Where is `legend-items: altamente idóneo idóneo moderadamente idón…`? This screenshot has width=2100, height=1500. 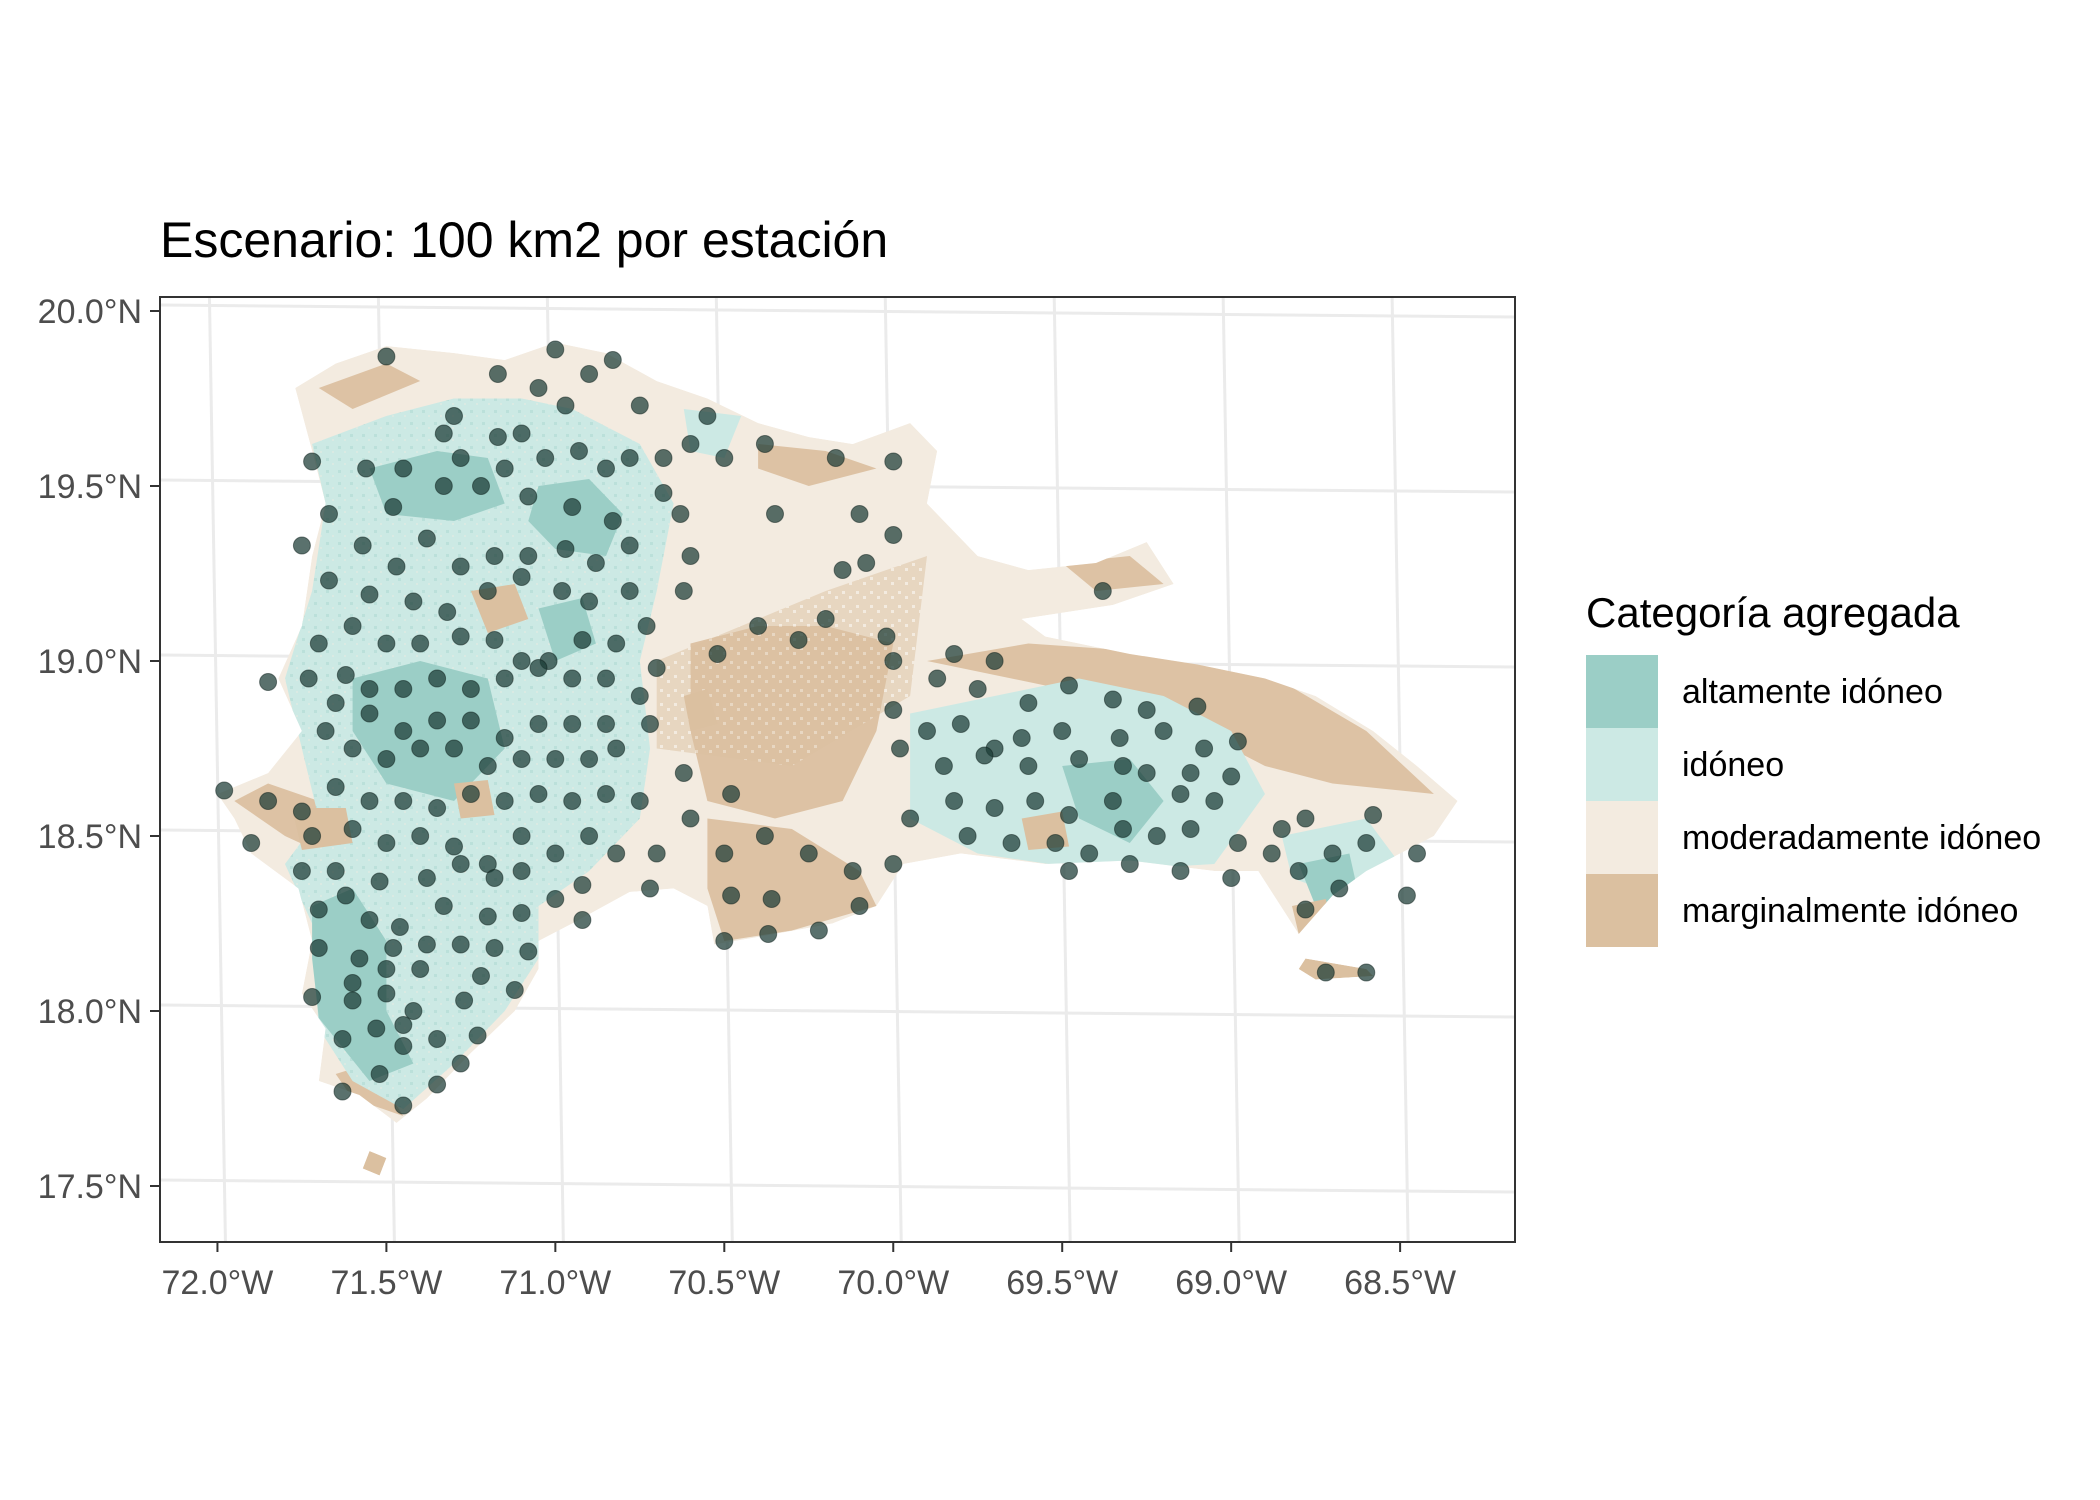 legend-items: altamente idóneo idóneo moderadamente idón… is located at coordinates (1813, 801).